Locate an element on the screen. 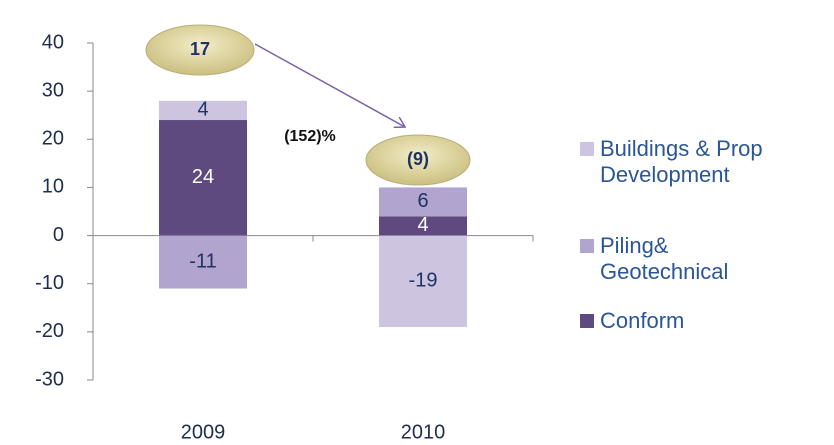 This screenshot has width=834, height=445. annotation: 17 is located at coordinates (200, 49).